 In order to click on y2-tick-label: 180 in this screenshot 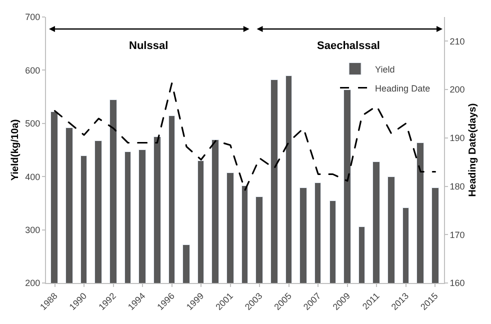, I will do `click(457, 186)`.